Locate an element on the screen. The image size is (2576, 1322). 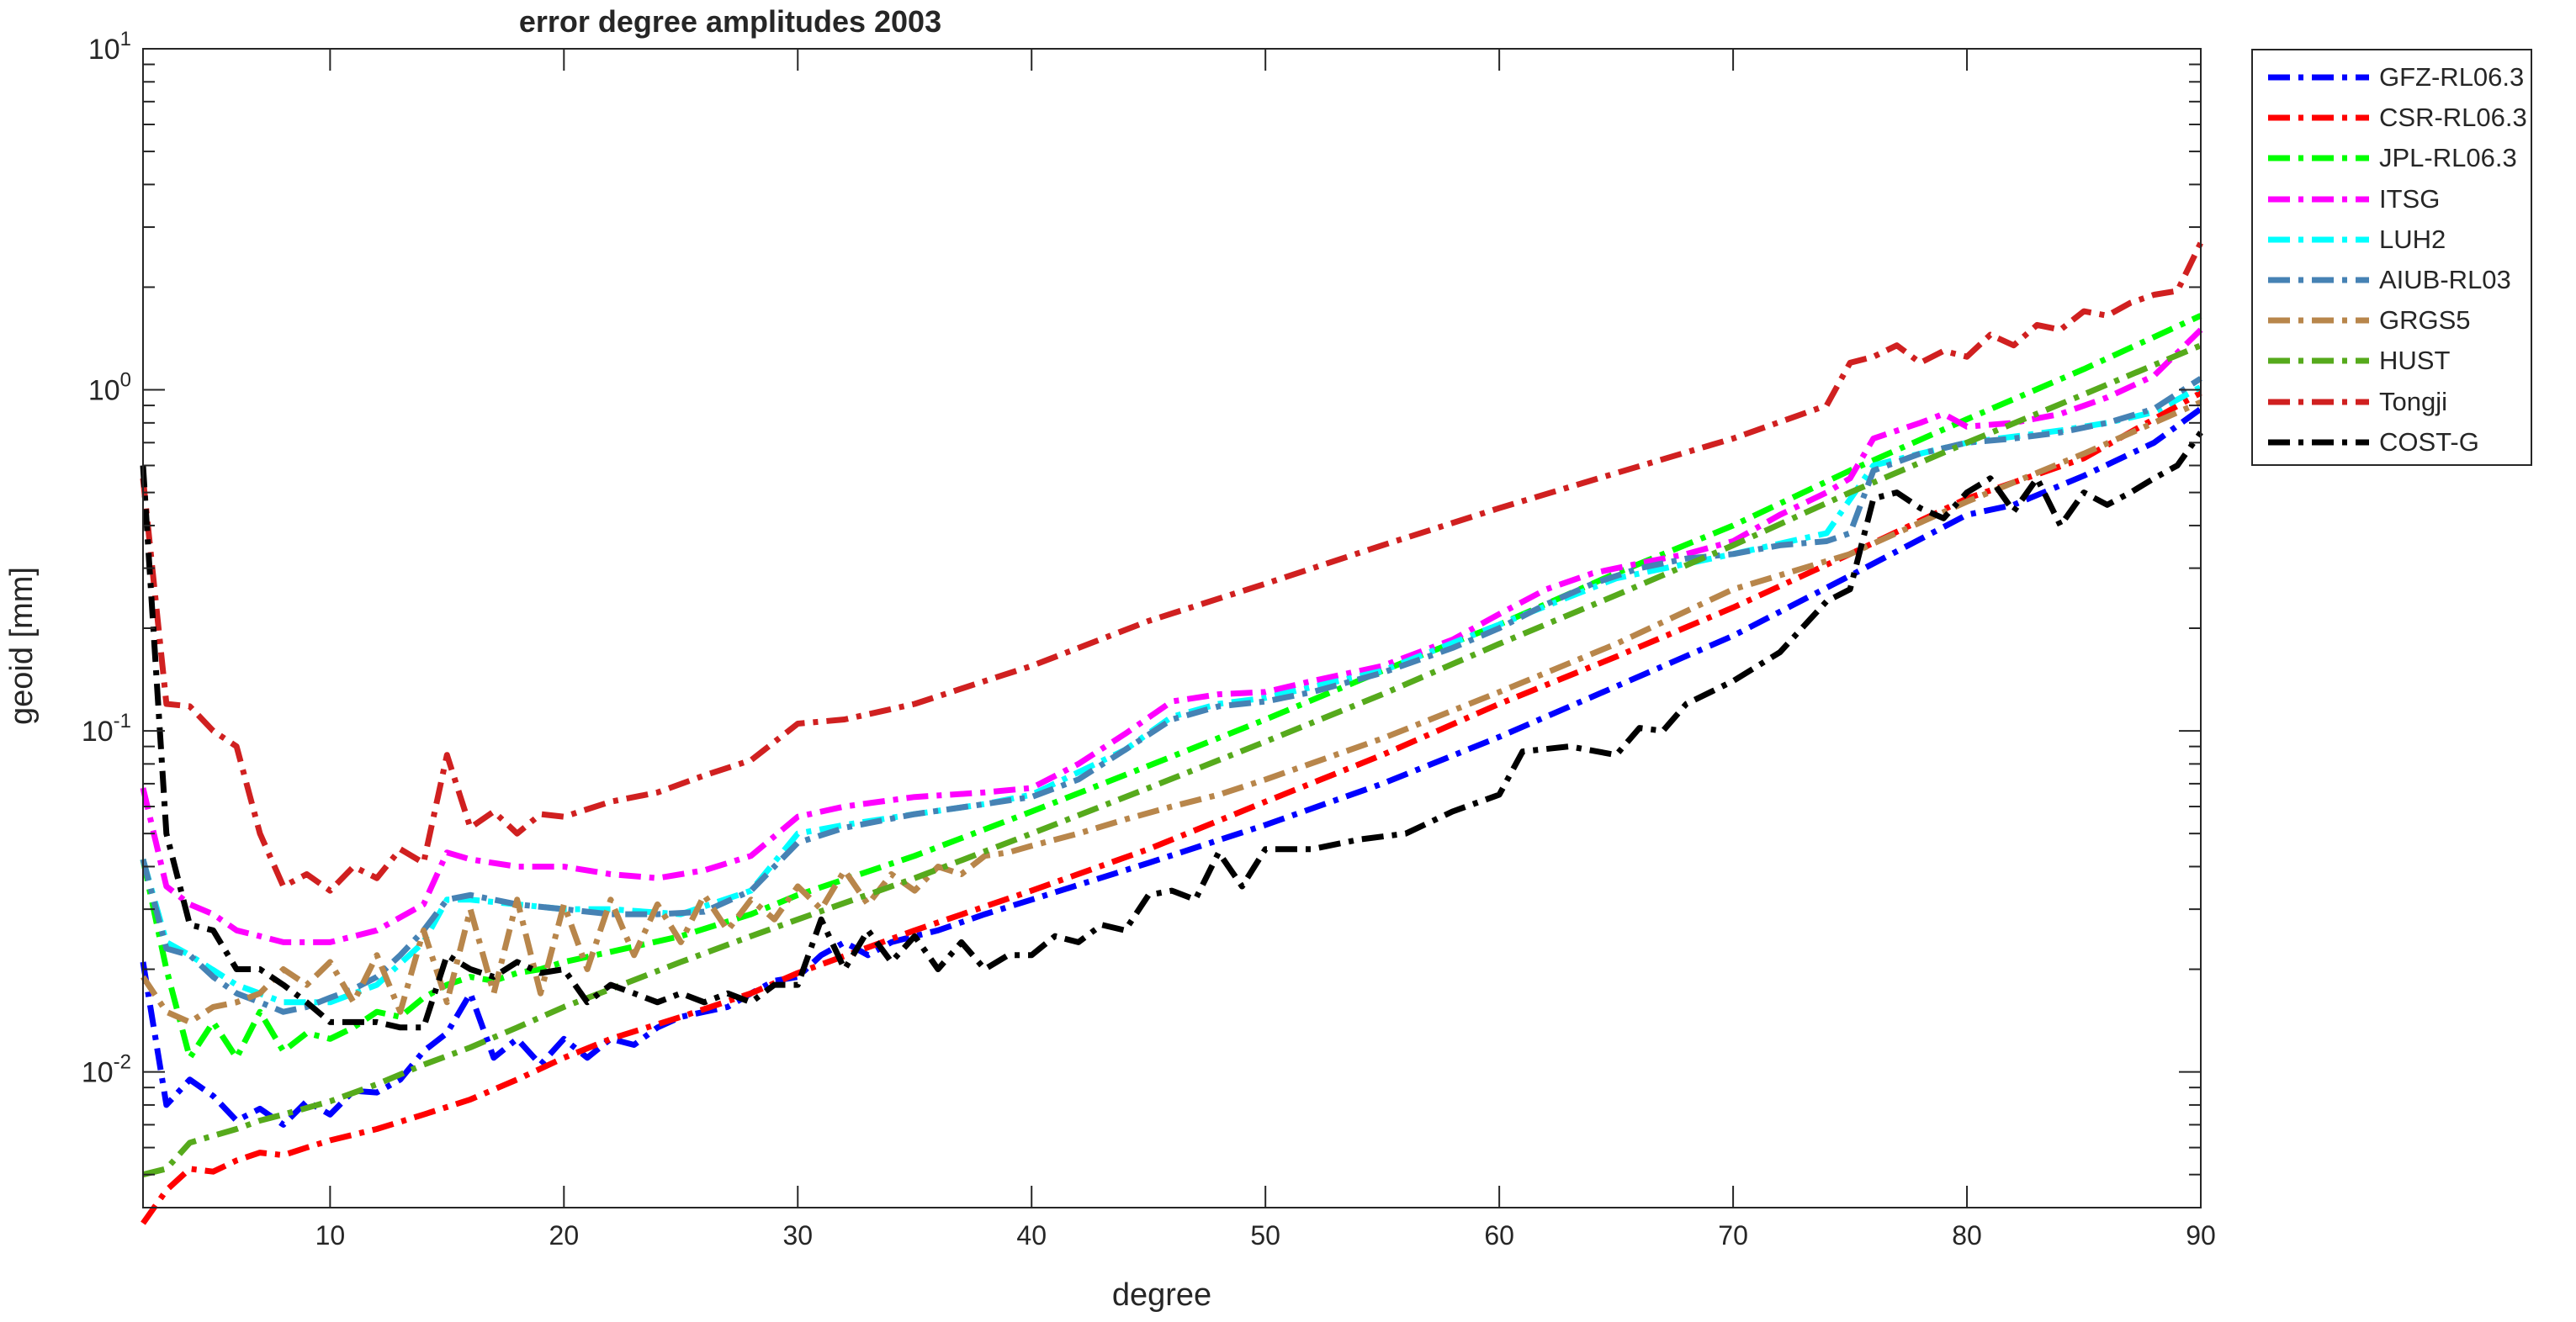
legend-label: ITSG is located at coordinates (2410, 199).